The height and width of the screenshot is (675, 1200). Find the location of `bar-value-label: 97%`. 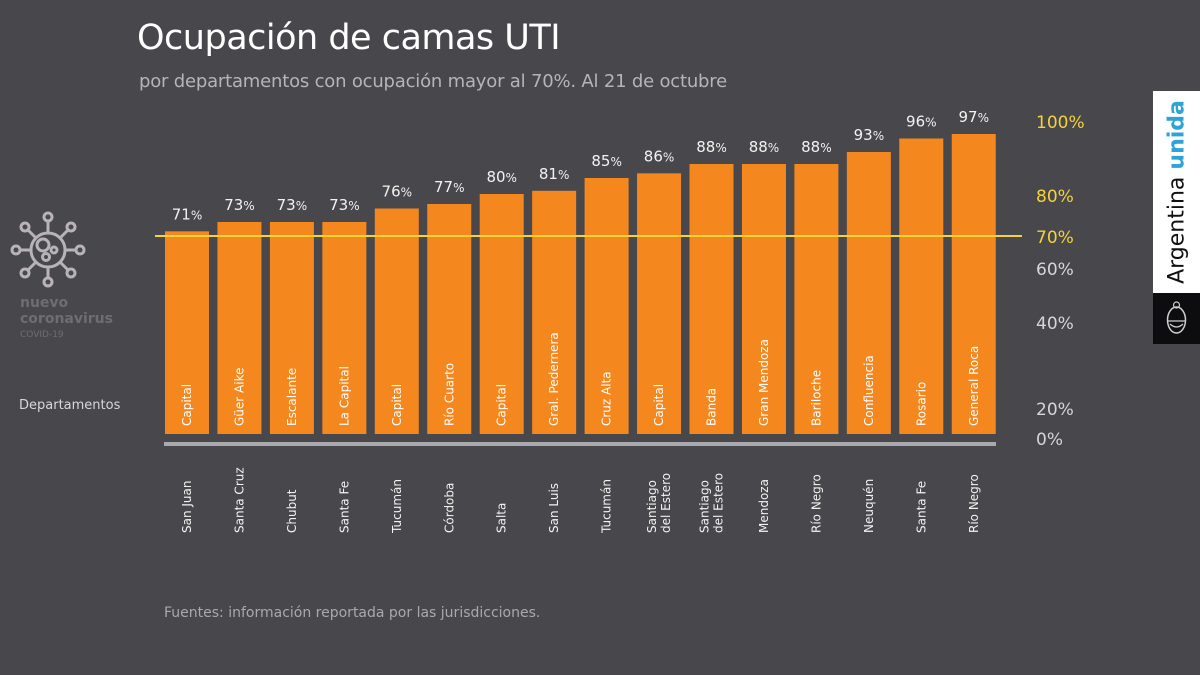

bar-value-label: 97% is located at coordinates (974, 117).